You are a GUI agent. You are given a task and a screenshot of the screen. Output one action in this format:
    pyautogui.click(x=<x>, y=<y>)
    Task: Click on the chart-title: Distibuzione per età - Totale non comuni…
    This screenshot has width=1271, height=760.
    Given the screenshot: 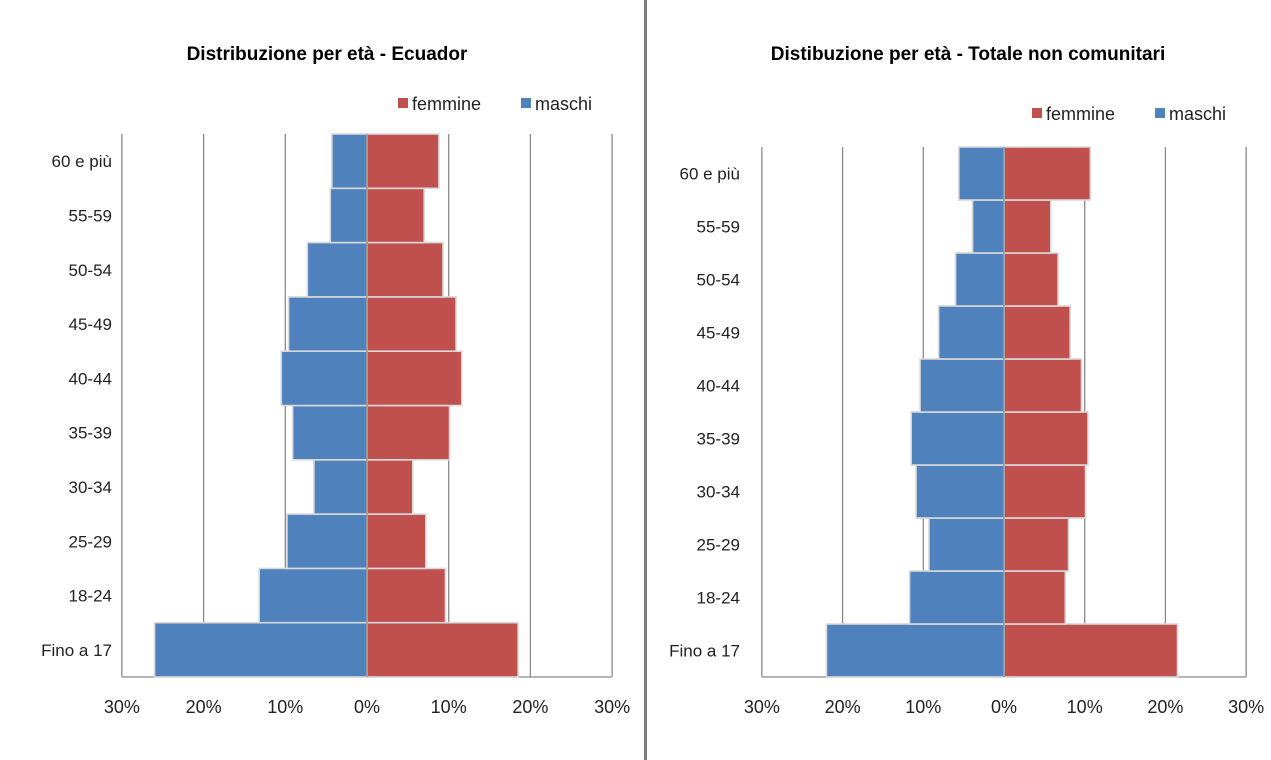 What is the action you would take?
    pyautogui.click(x=968, y=54)
    